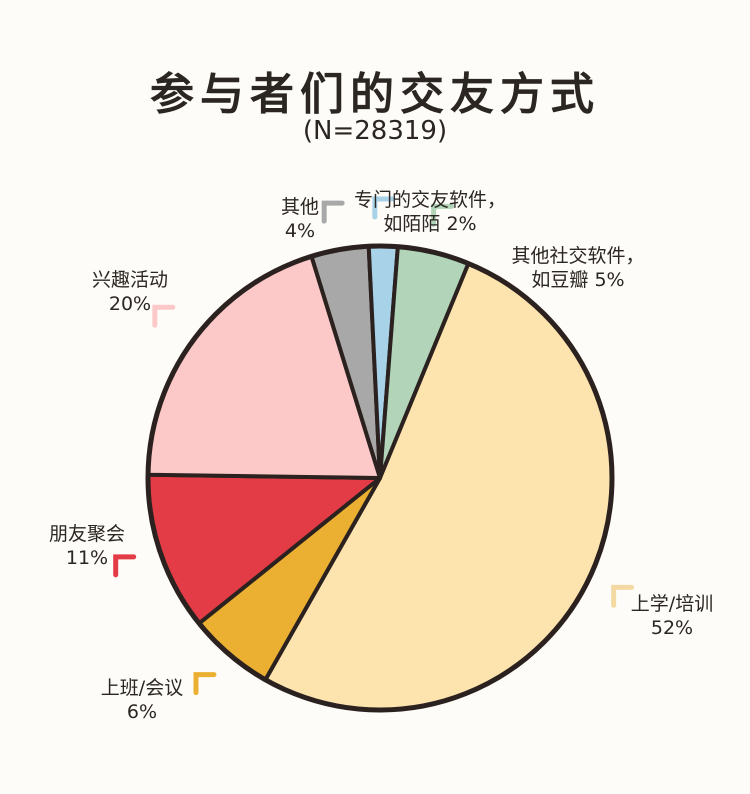 This screenshot has height=794, width=750. What do you see at coordinates (443, 215) in the screenshot?
I see `slice-social-app-marker` at bounding box center [443, 215].